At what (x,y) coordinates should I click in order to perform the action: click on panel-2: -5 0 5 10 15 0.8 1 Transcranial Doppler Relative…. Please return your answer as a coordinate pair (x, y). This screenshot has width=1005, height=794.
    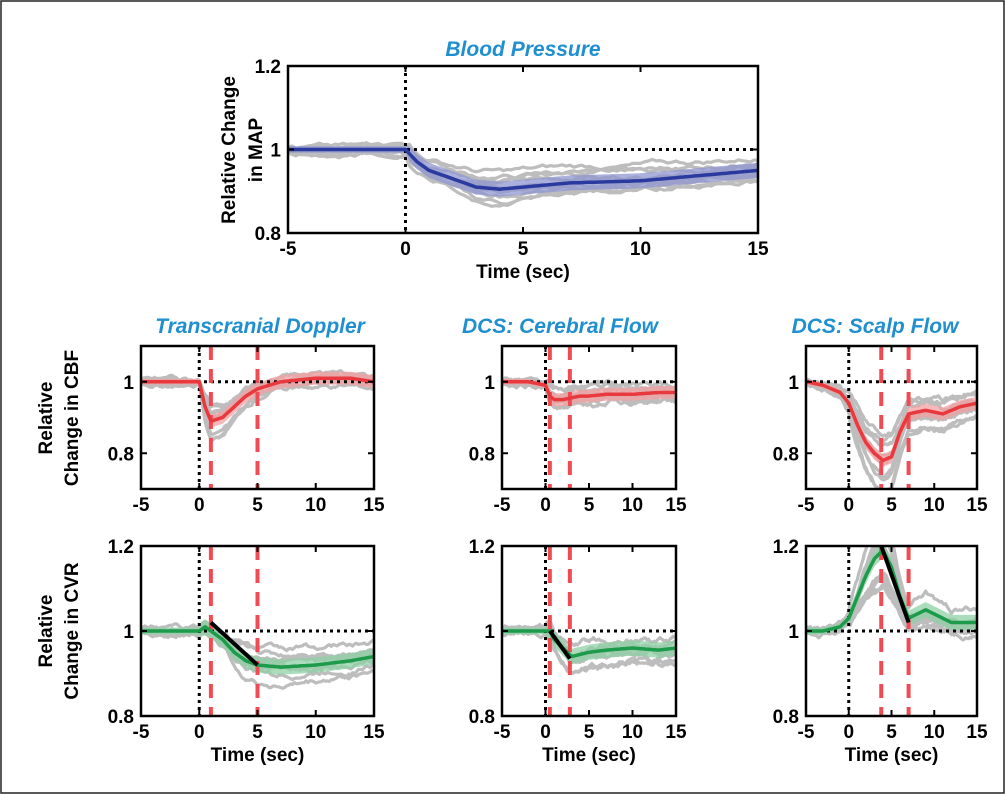
    Looking at the image, I should click on (210, 415).